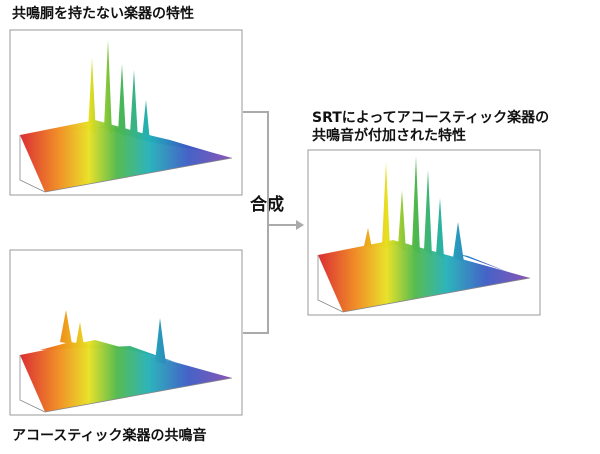  I want to click on caption: アコースティック楽器の共鳴音, so click(109, 435).